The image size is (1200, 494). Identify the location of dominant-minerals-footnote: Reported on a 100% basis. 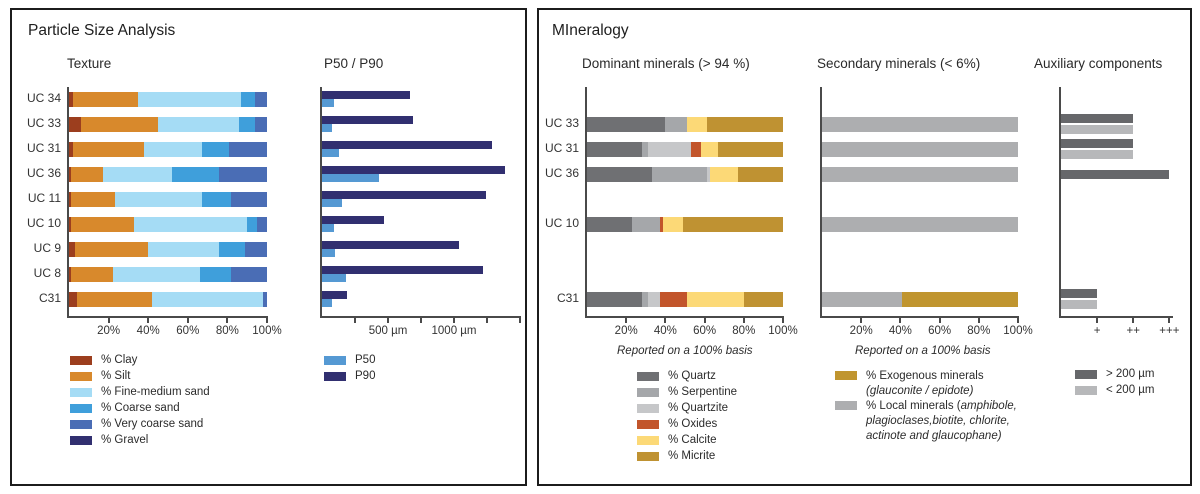
(685, 351).